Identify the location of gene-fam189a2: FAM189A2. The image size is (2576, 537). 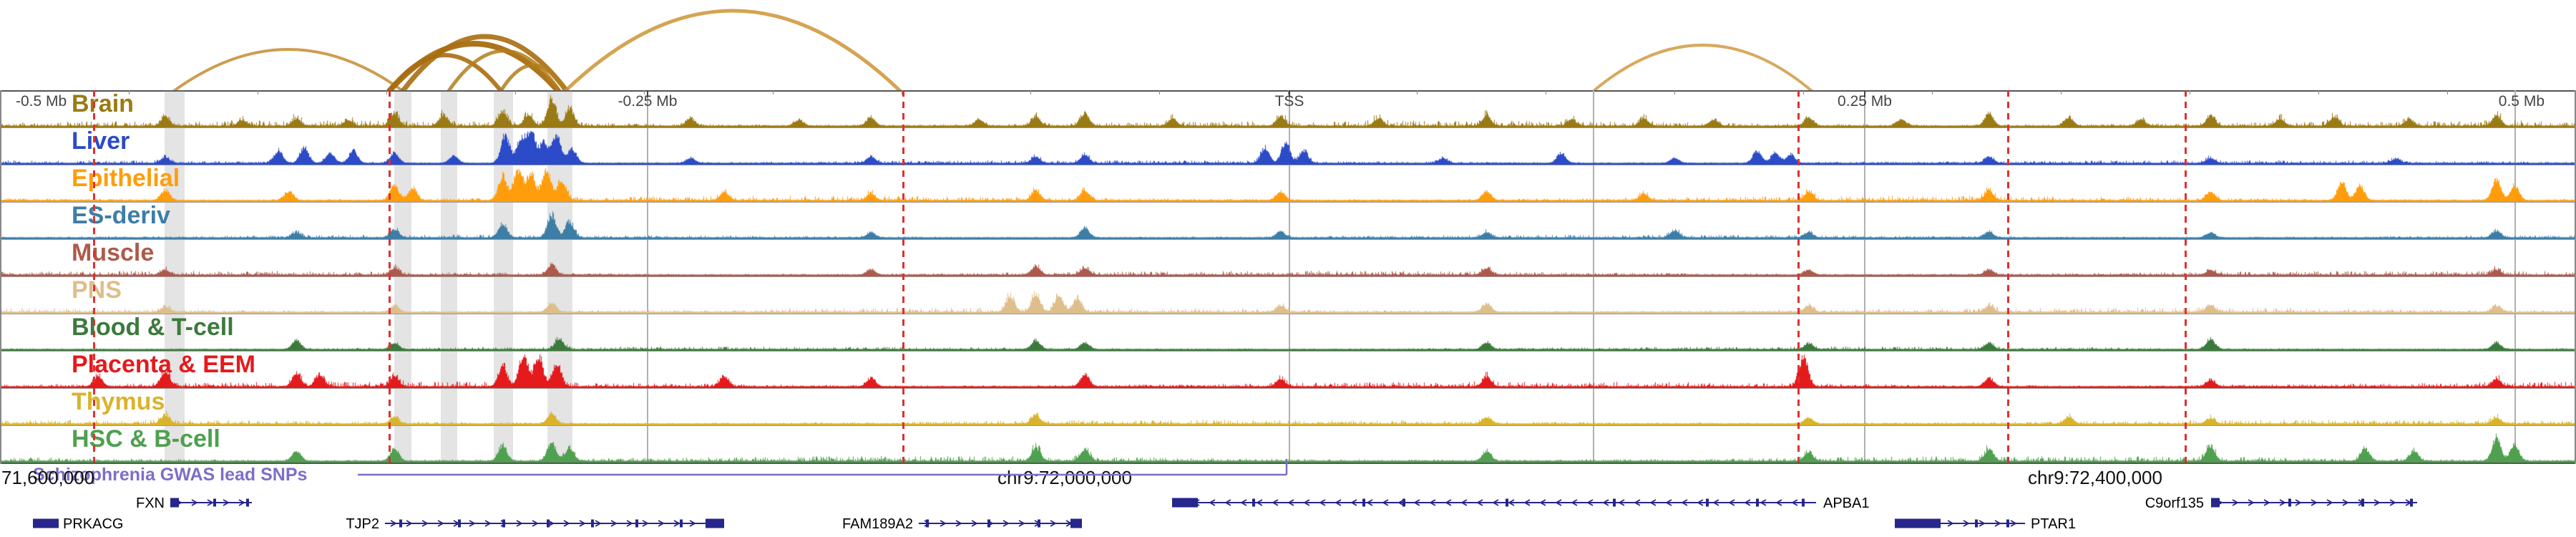
(962, 524).